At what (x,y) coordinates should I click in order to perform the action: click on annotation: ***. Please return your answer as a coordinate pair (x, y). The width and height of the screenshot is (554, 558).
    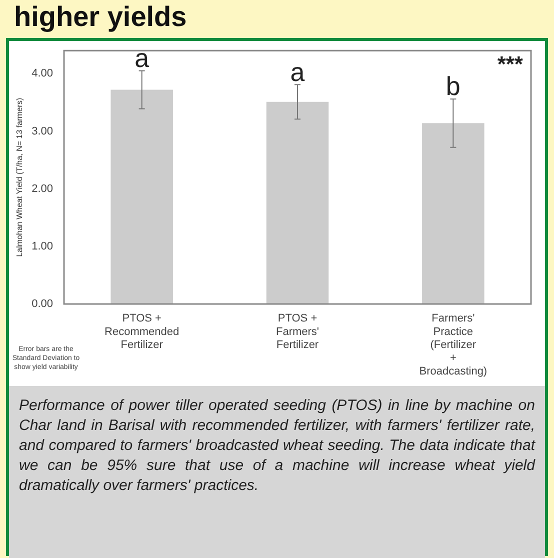
    Looking at the image, I should click on (510, 64).